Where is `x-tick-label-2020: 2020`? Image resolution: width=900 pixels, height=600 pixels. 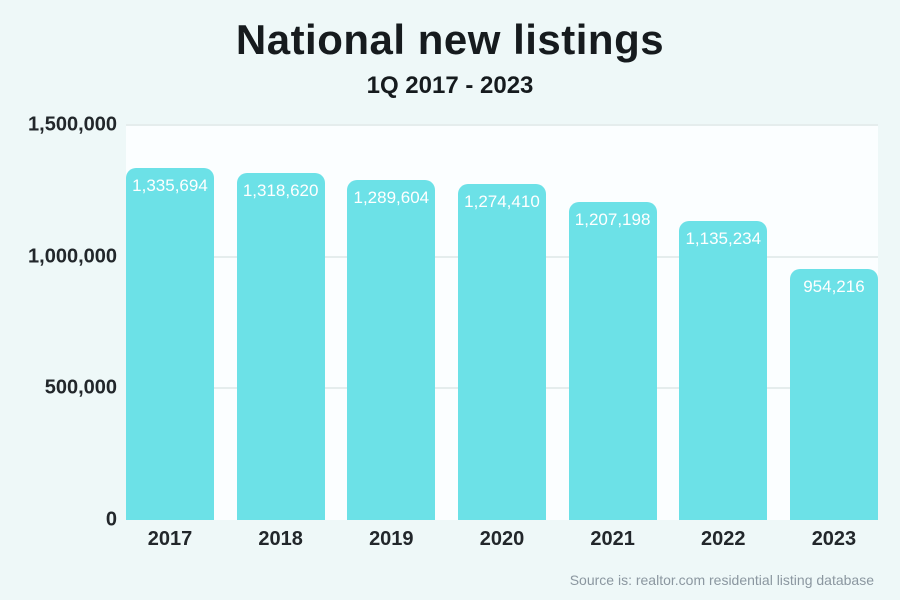 x-tick-label-2020: 2020 is located at coordinates (502, 539).